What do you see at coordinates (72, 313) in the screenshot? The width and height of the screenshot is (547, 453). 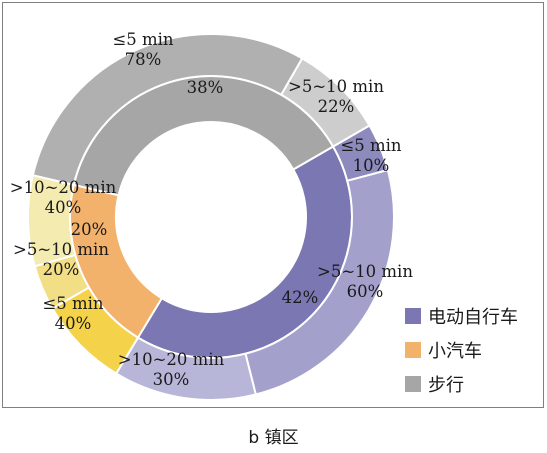 I see `outer-label-car-le5-min: ≤5 min 40%` at bounding box center [72, 313].